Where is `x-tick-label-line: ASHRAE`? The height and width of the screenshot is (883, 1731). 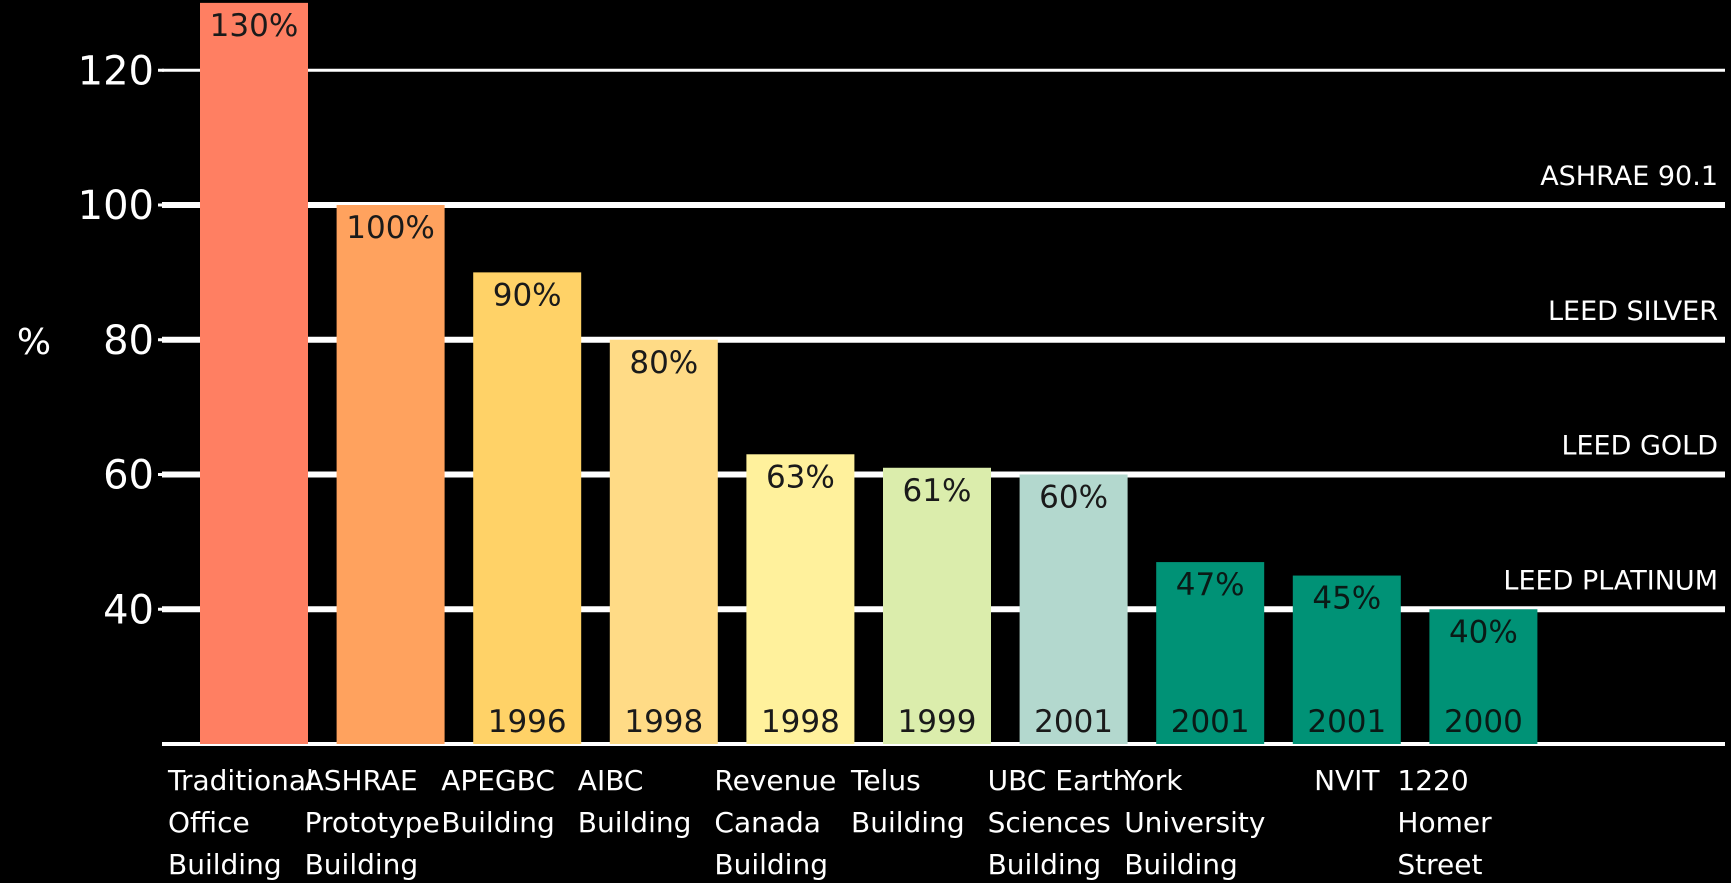
x-tick-label-line: ASHRAE is located at coordinates (361, 780).